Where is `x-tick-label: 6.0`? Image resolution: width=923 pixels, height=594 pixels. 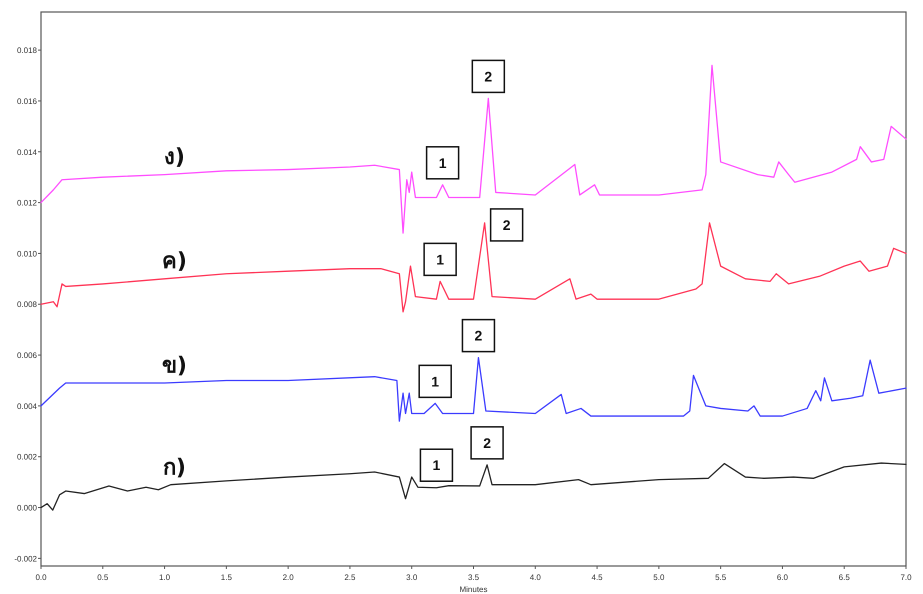
x-tick-label: 6.0 is located at coordinates (782, 577).